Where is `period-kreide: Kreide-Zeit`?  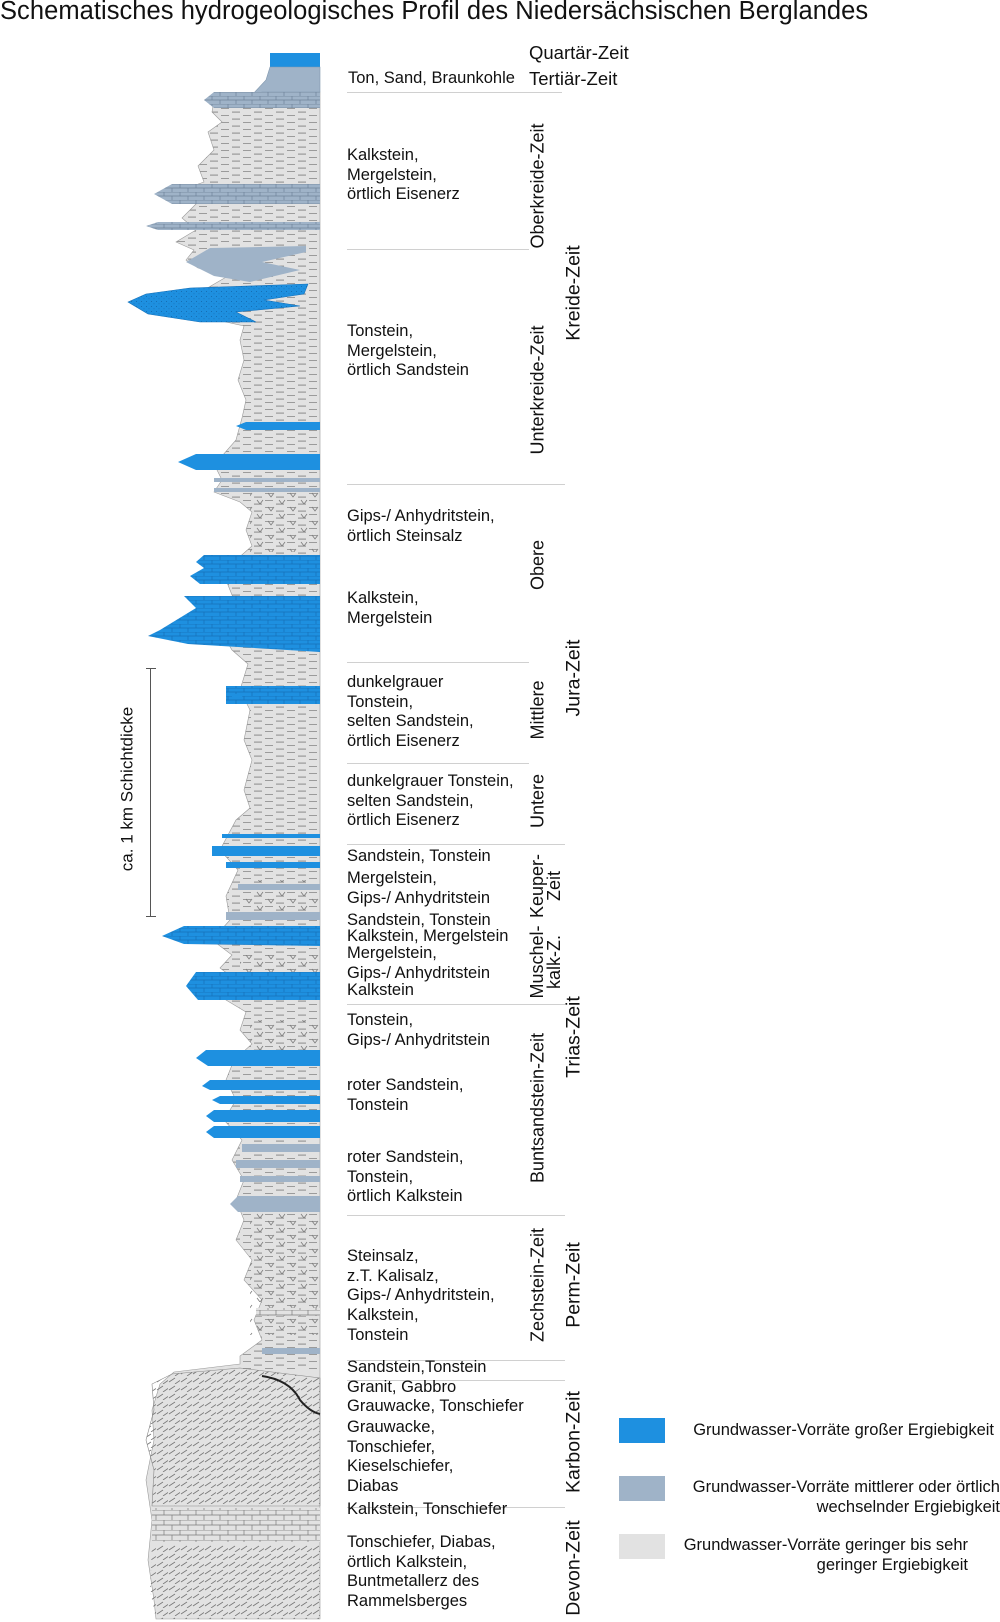 period-kreide: Kreide-Zeit is located at coordinates (573, 293).